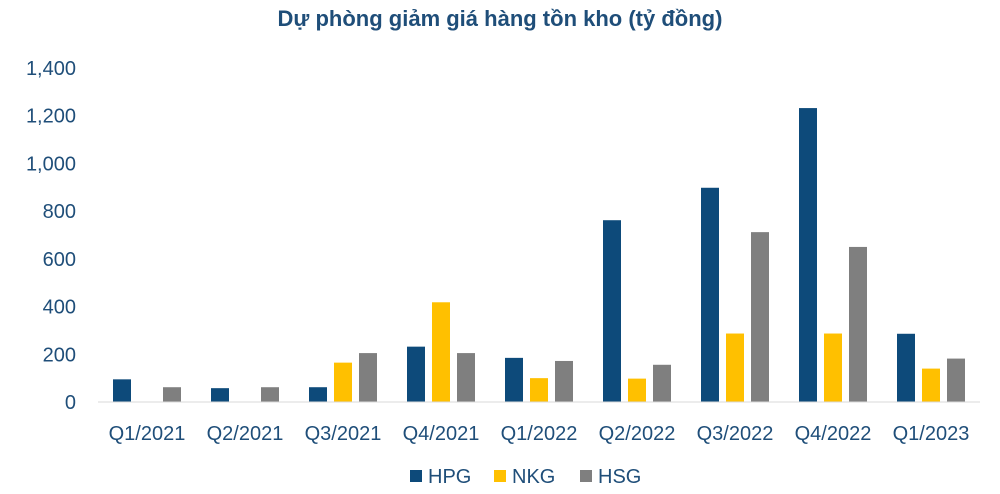 This screenshot has width=1000, height=494. I want to click on x-tick-label: Q2/2021, so click(245, 434).